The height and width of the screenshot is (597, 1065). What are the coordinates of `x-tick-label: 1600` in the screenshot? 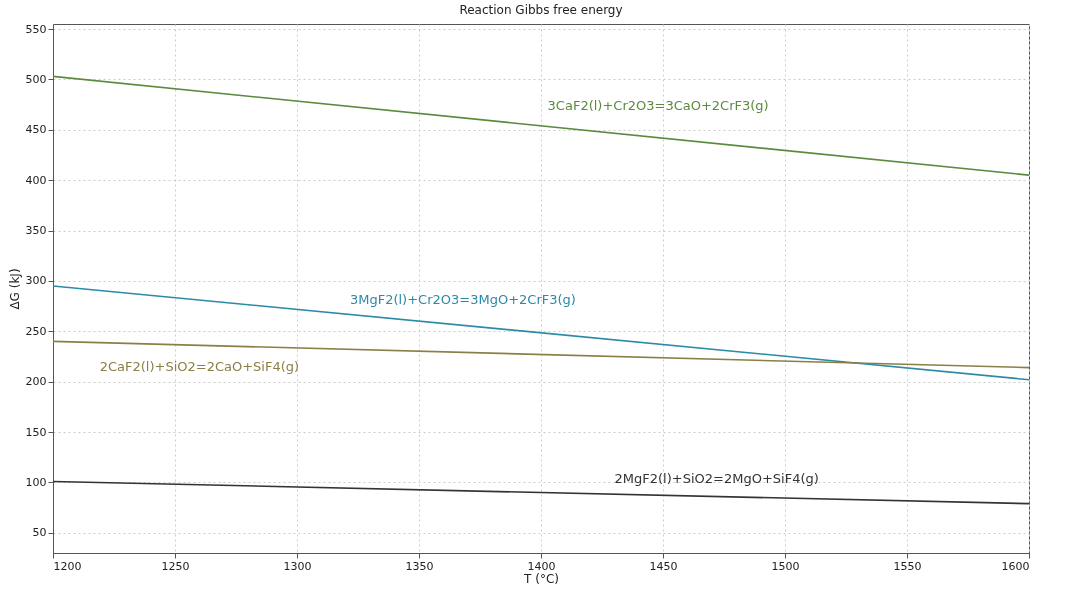 It's located at (1015, 566).